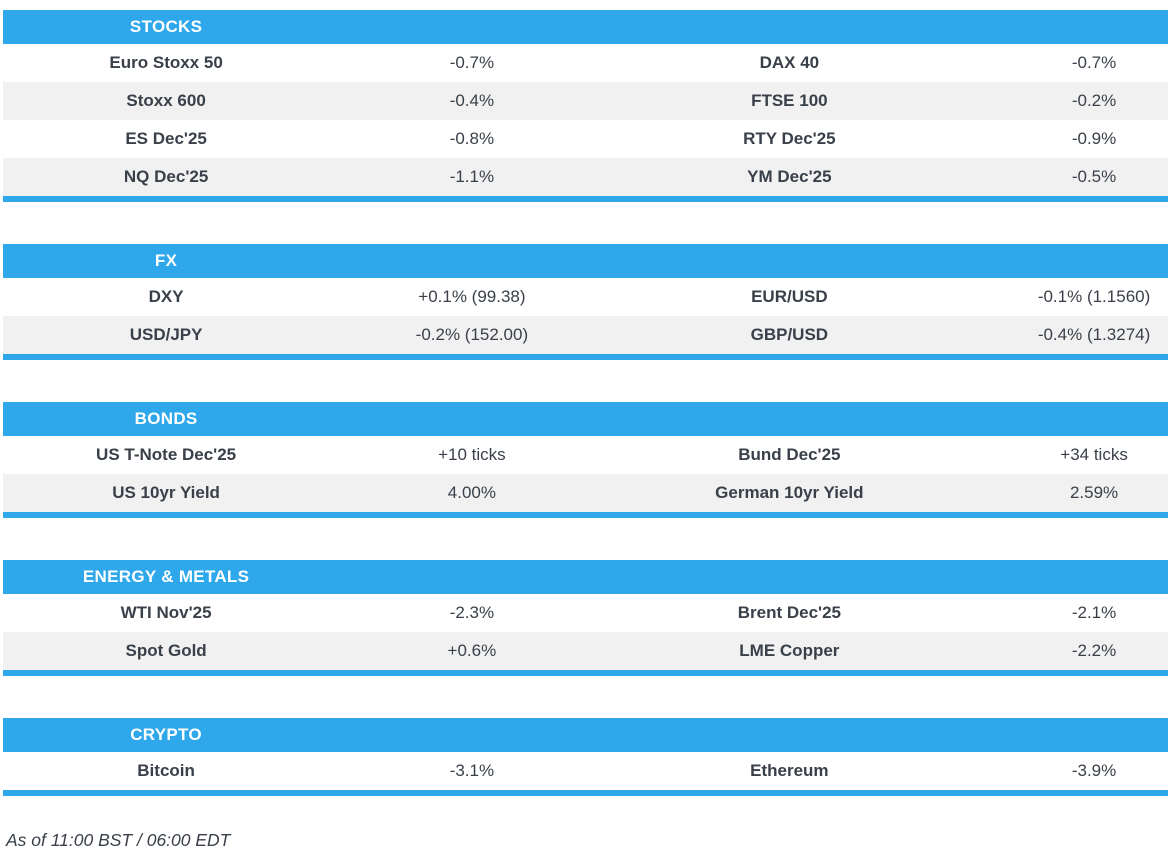 This screenshot has width=1168, height=855. What do you see at coordinates (166, 62) in the screenshot?
I see `instrument-label: Euro Stoxx 50` at bounding box center [166, 62].